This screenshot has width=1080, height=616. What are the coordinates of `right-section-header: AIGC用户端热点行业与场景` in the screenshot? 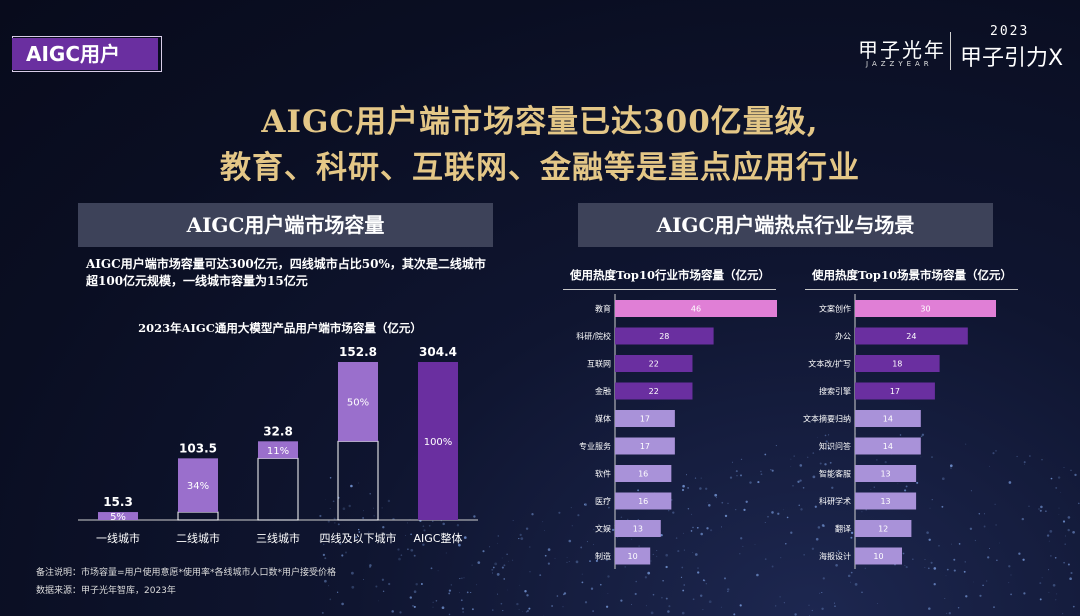 It's located at (785, 225).